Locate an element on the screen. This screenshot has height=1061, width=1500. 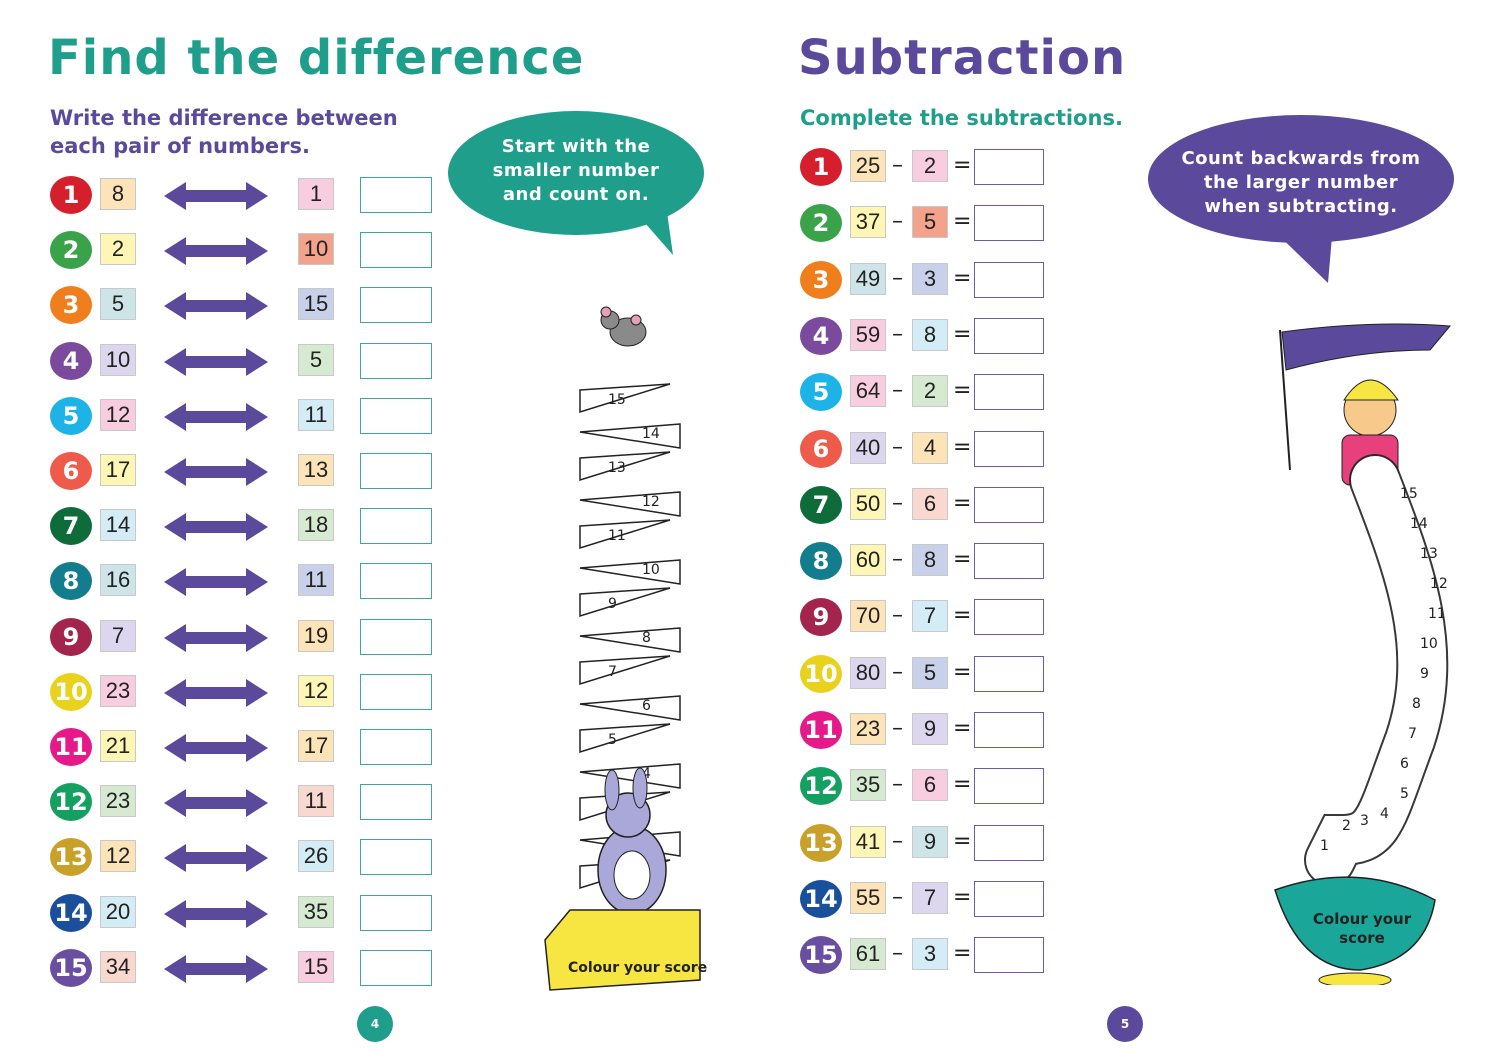
carrot-step-number: 11 is located at coordinates (617, 536).